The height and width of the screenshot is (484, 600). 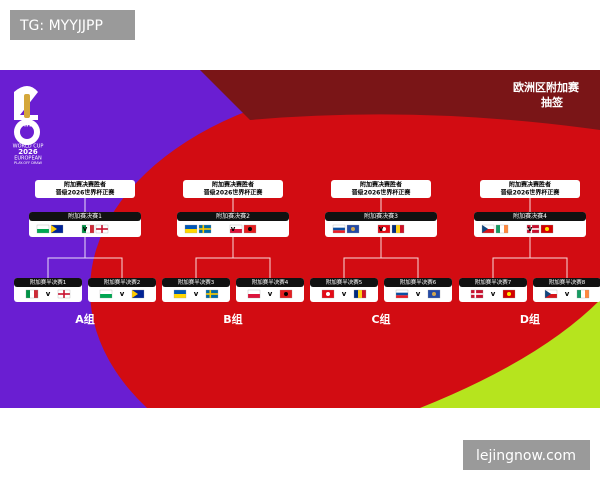 I want to click on header-subtitle: 抽签, so click(x=552, y=102).